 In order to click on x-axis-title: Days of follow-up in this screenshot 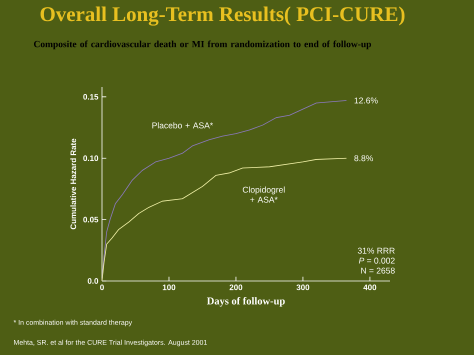, I will do `click(245, 302)`.